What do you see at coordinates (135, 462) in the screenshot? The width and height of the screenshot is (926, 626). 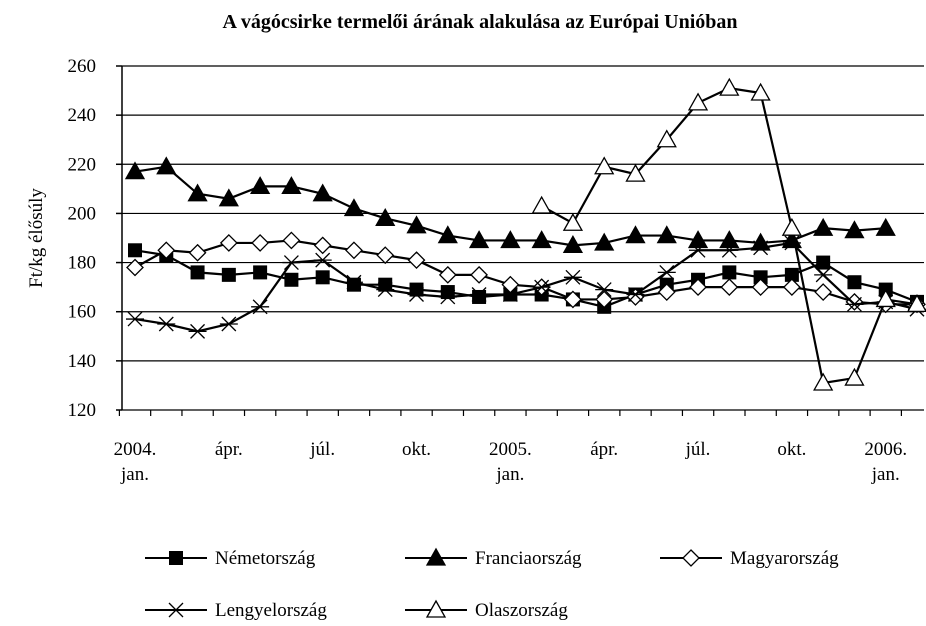 I see `x-tick-label: 2004. jan.` at bounding box center [135, 462].